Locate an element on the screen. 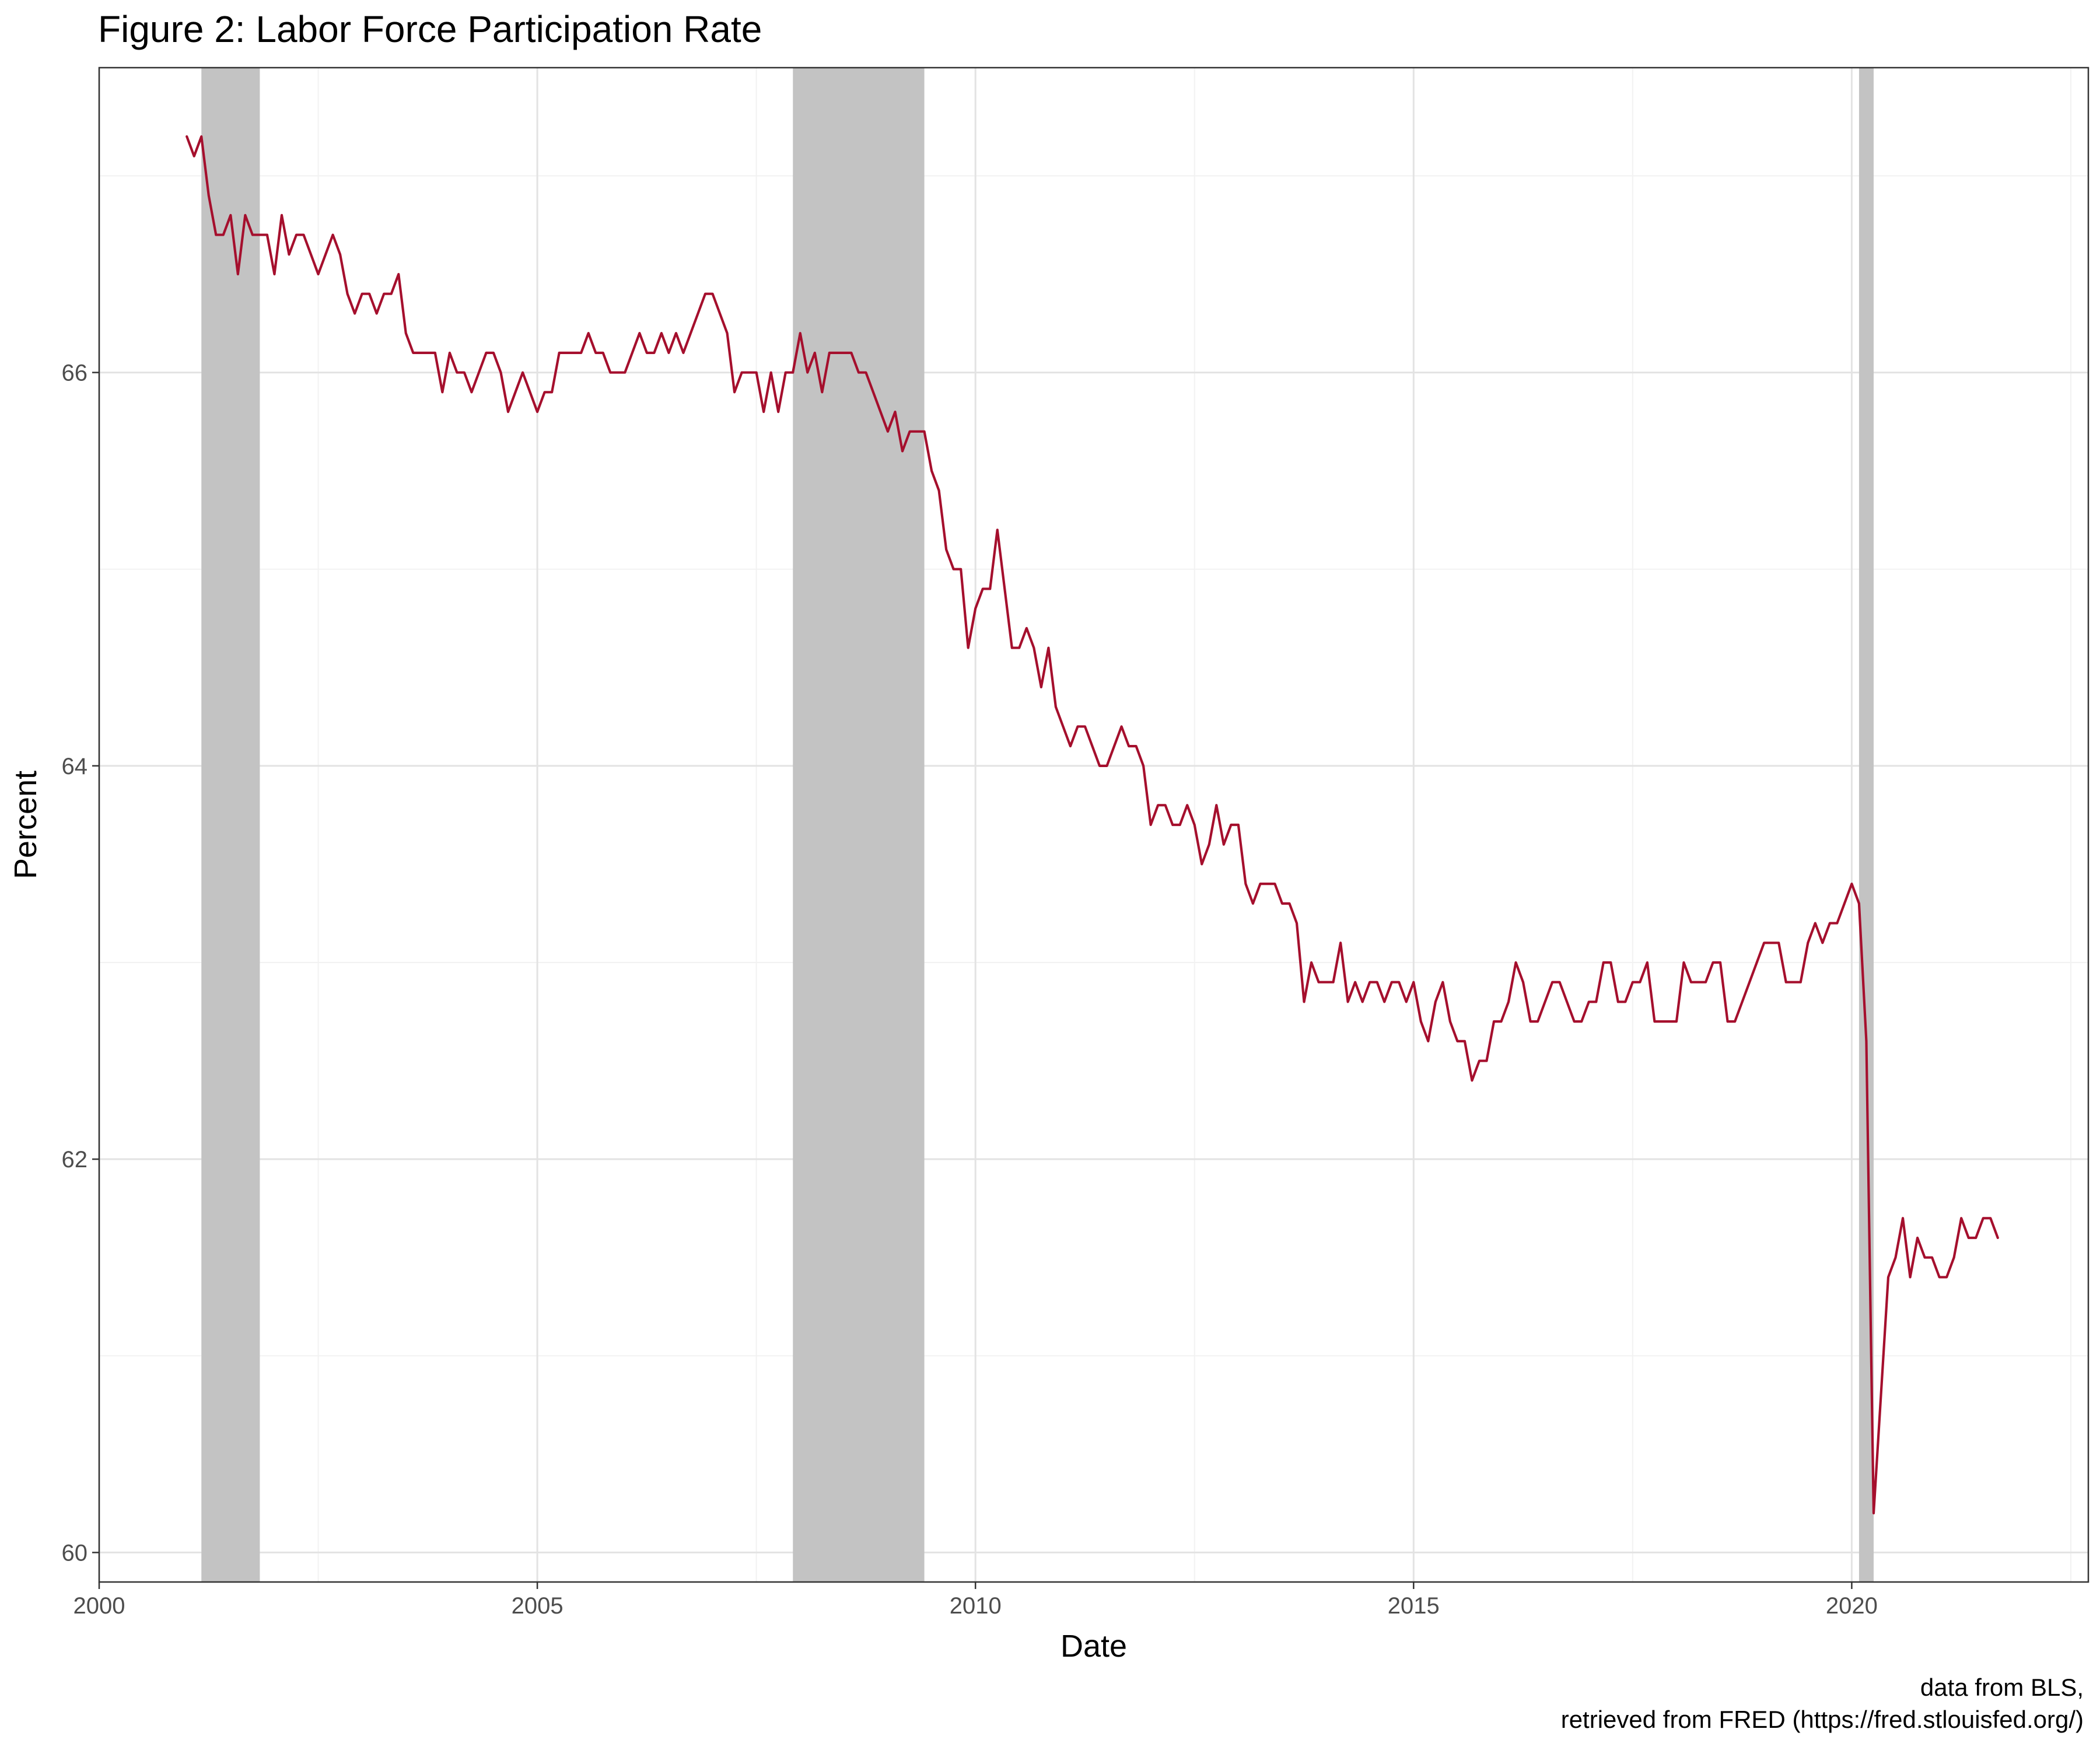  chart-title: Figure 2: Labor Force Participation Rate is located at coordinates (430, 29).